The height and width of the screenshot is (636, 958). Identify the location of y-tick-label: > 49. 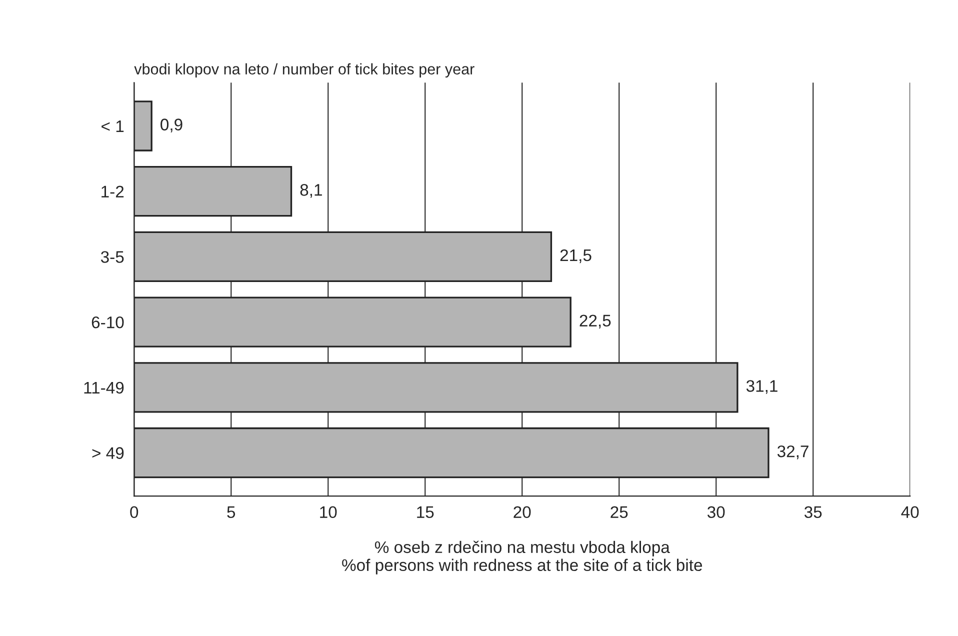
(108, 453).